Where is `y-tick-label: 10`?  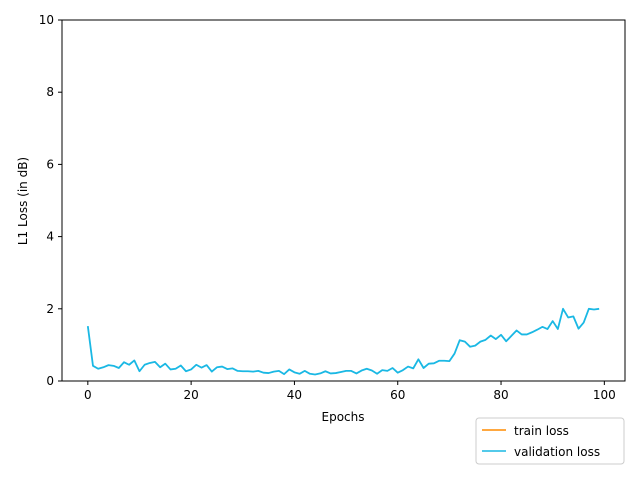 y-tick-label: 10 is located at coordinates (46, 20).